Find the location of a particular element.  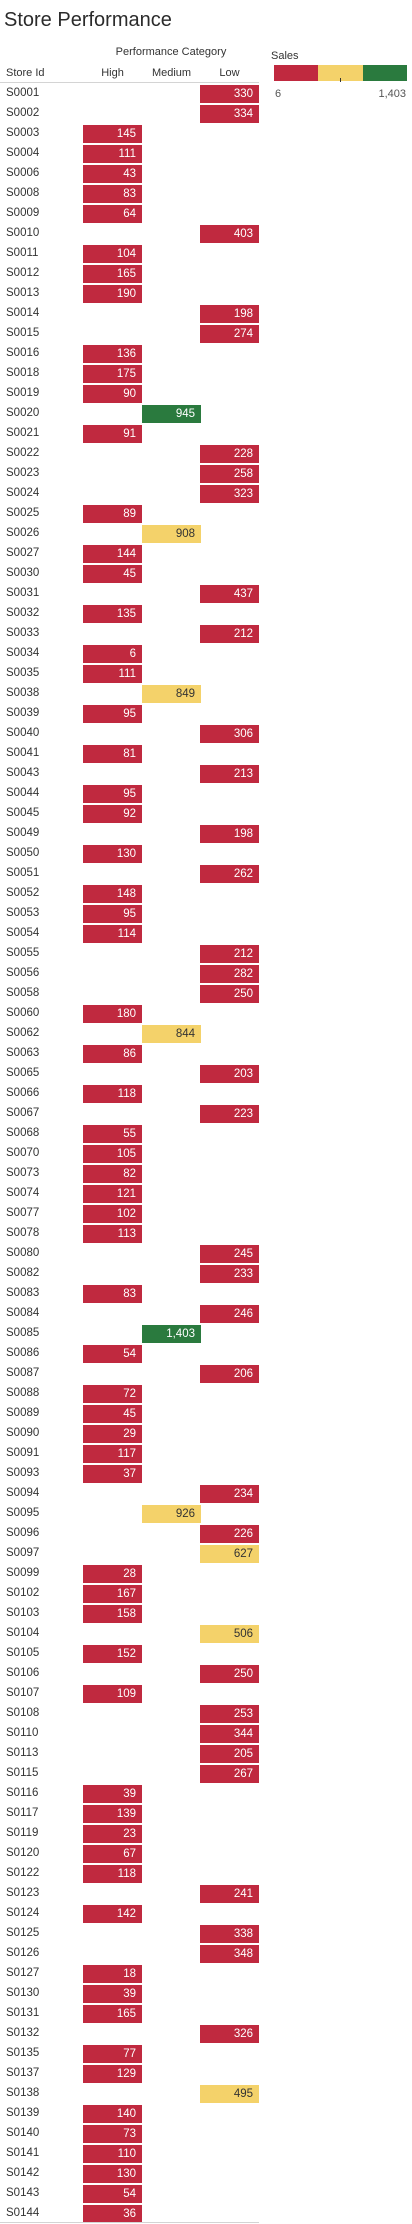

sales-cell-high: 180 is located at coordinates (112, 1014).